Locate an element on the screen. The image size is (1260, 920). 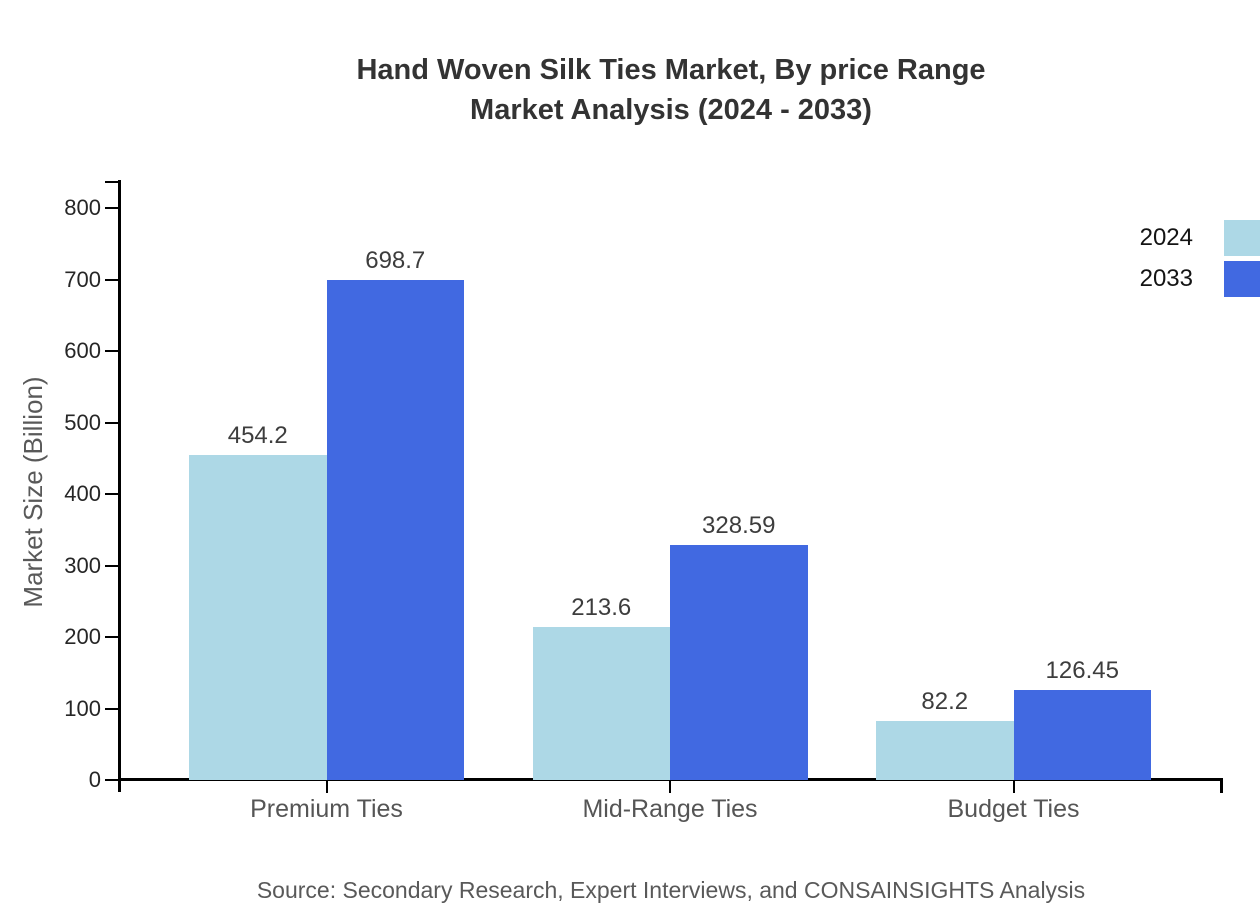
y-tick-label: 0 is located at coordinates (94, 779).